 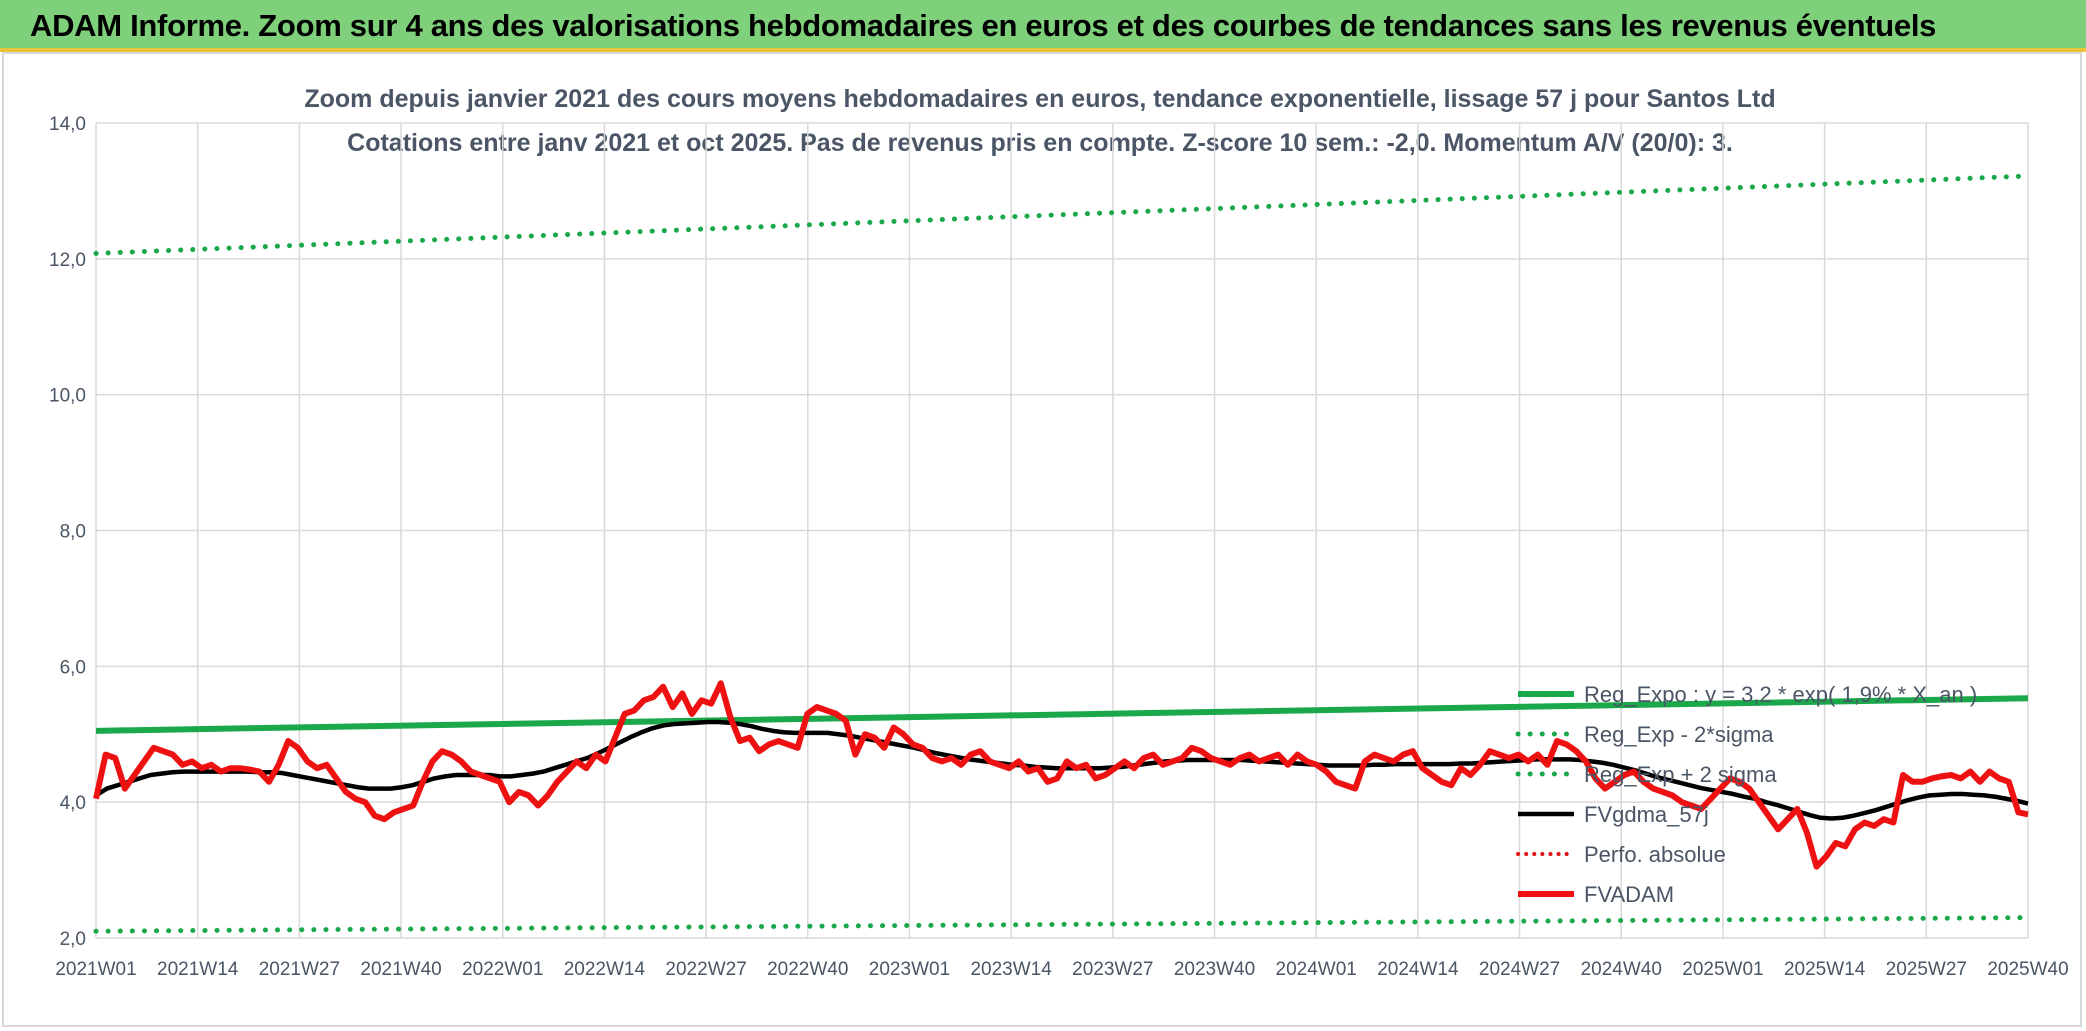 What do you see at coordinates (807, 969) in the screenshot?
I see `x-tick-label: 2022W40` at bounding box center [807, 969].